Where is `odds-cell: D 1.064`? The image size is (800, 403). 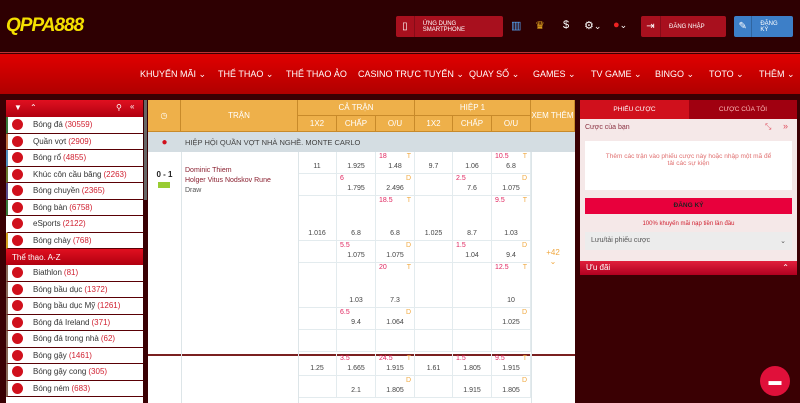
odds-cell: D 1.064 is located at coordinates (395, 319).